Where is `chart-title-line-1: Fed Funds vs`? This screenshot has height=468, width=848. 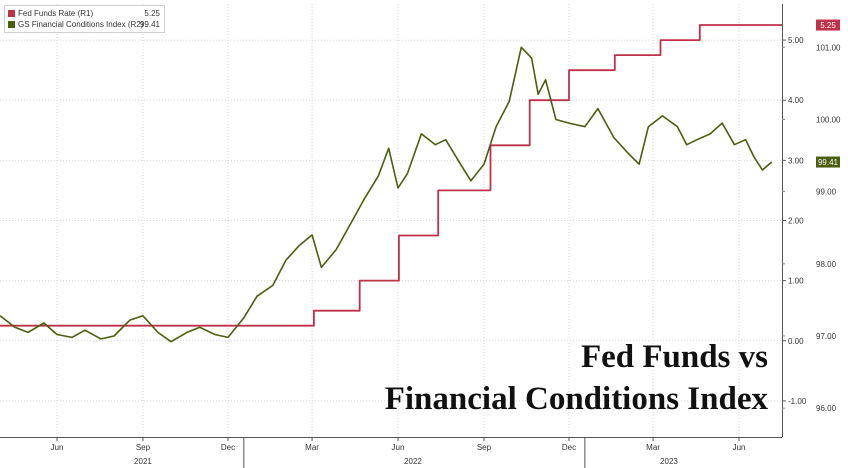 chart-title-line-1: Fed Funds vs is located at coordinates (674, 357).